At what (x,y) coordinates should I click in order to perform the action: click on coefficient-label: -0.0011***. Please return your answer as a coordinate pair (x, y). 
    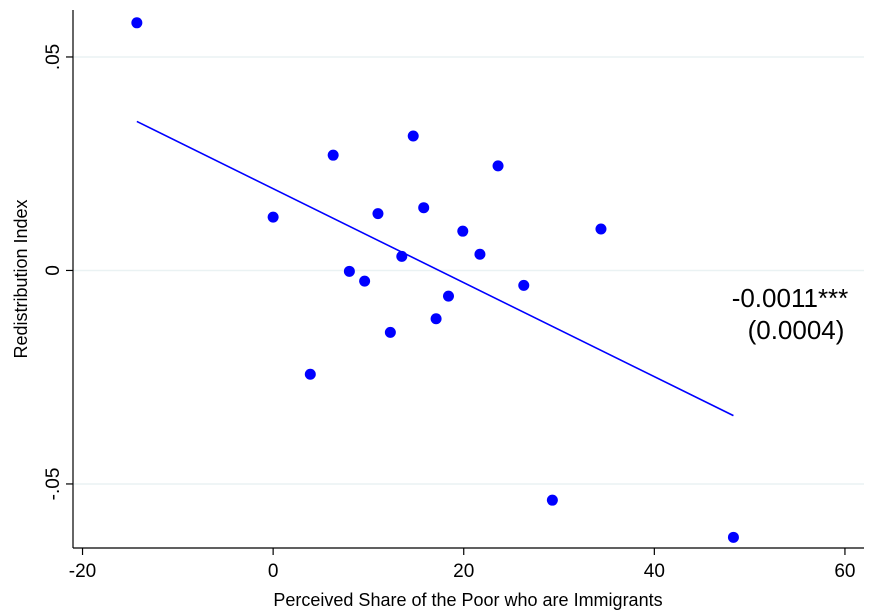
    Looking at the image, I should click on (790, 298).